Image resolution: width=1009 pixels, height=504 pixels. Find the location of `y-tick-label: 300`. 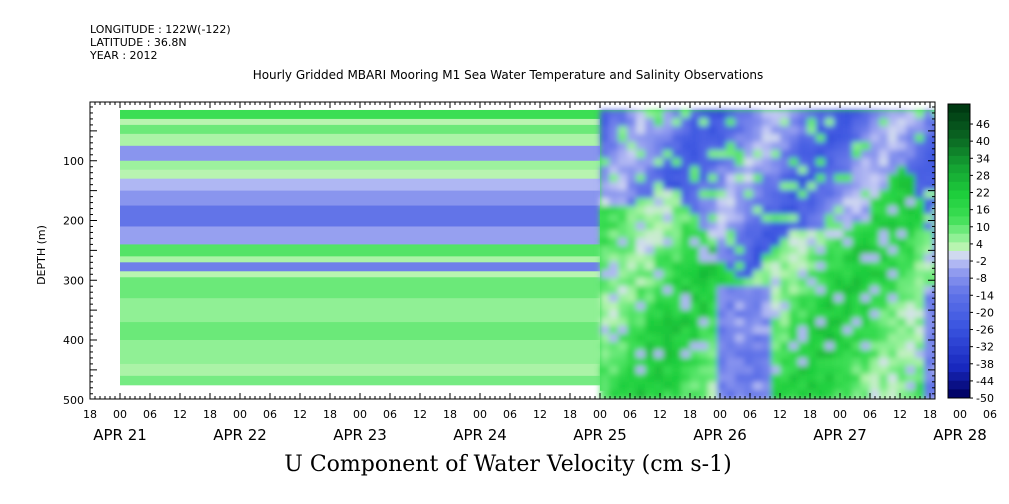

y-tick-label: 300 is located at coordinates (73, 280).